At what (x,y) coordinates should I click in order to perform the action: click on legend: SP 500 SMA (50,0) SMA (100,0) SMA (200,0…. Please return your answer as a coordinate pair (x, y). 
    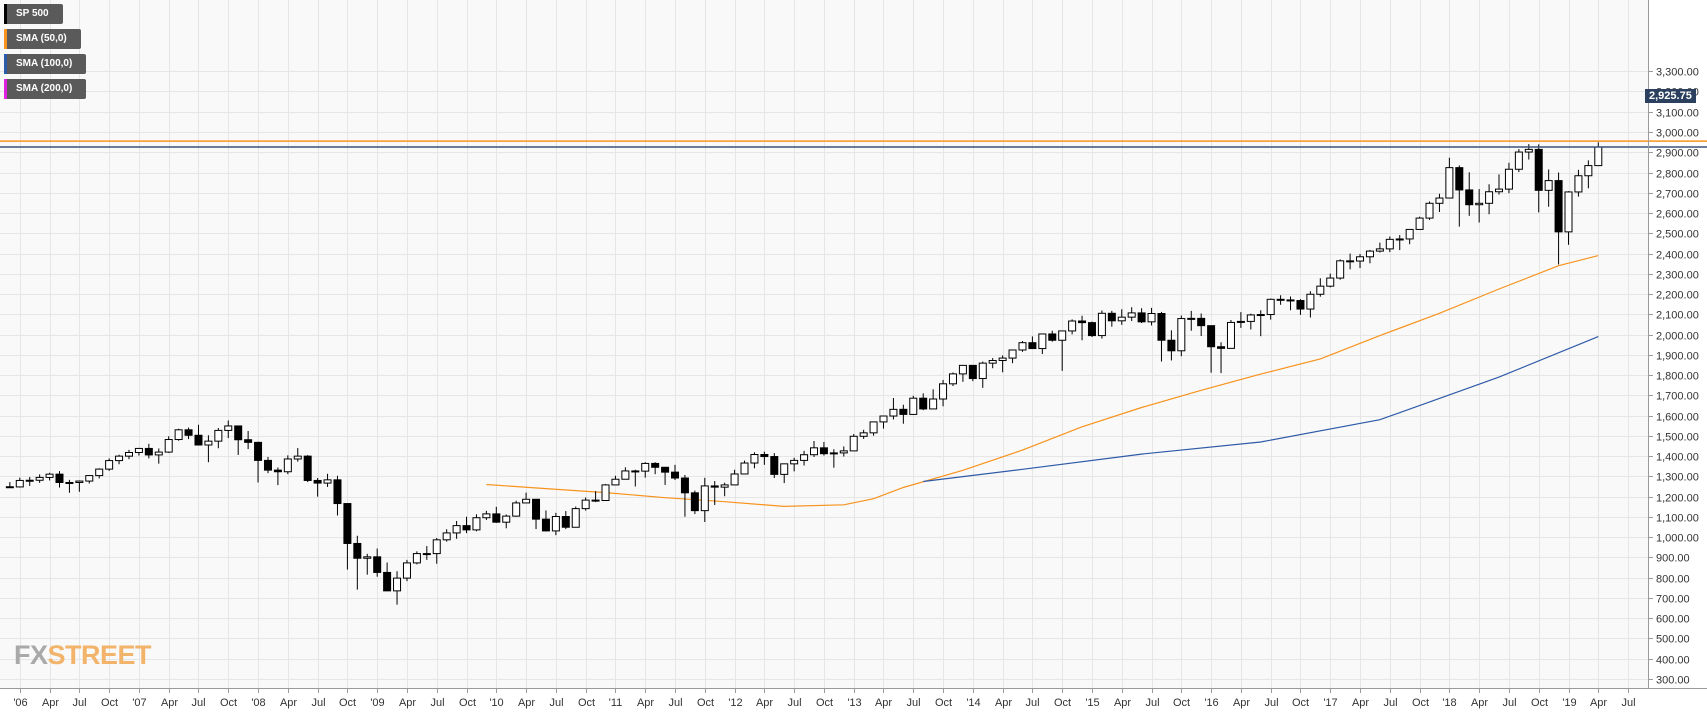
    Looking at the image, I should click on (45, 54).